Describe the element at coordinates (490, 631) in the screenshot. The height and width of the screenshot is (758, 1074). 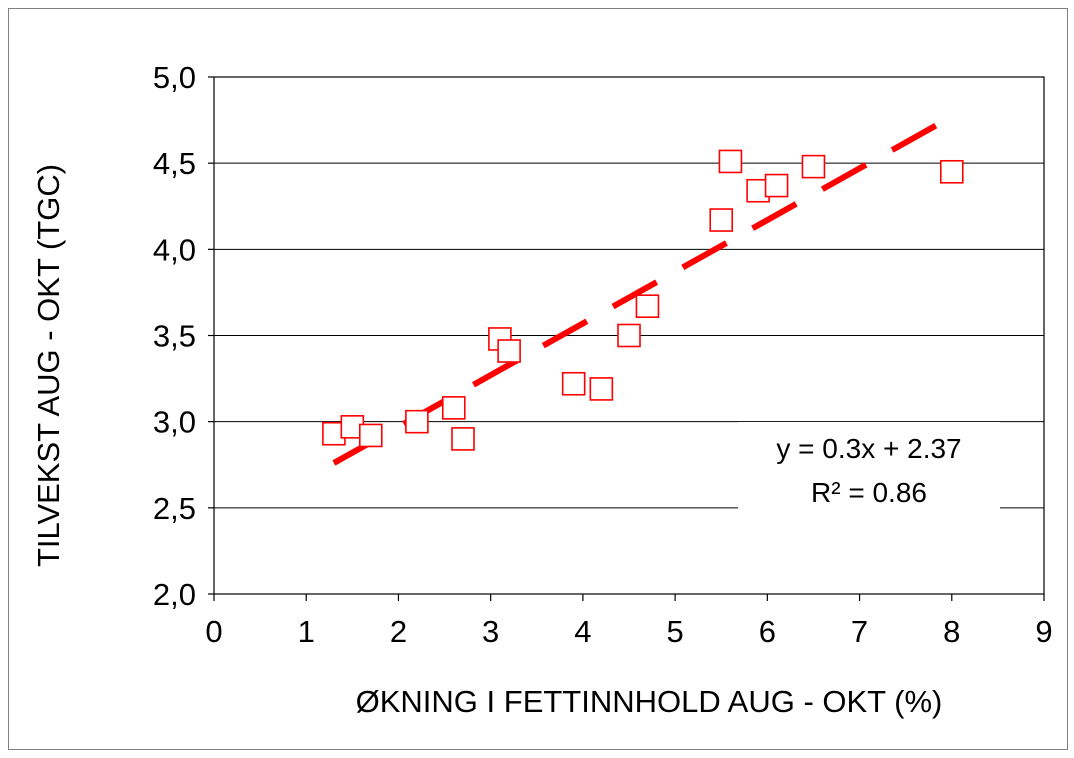
I see `x-tick-label: 3` at that location.